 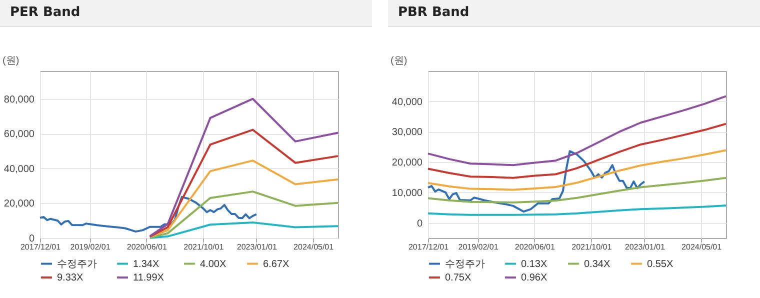 I want to click on y-tick-label: 60,000, so click(x=19, y=134).